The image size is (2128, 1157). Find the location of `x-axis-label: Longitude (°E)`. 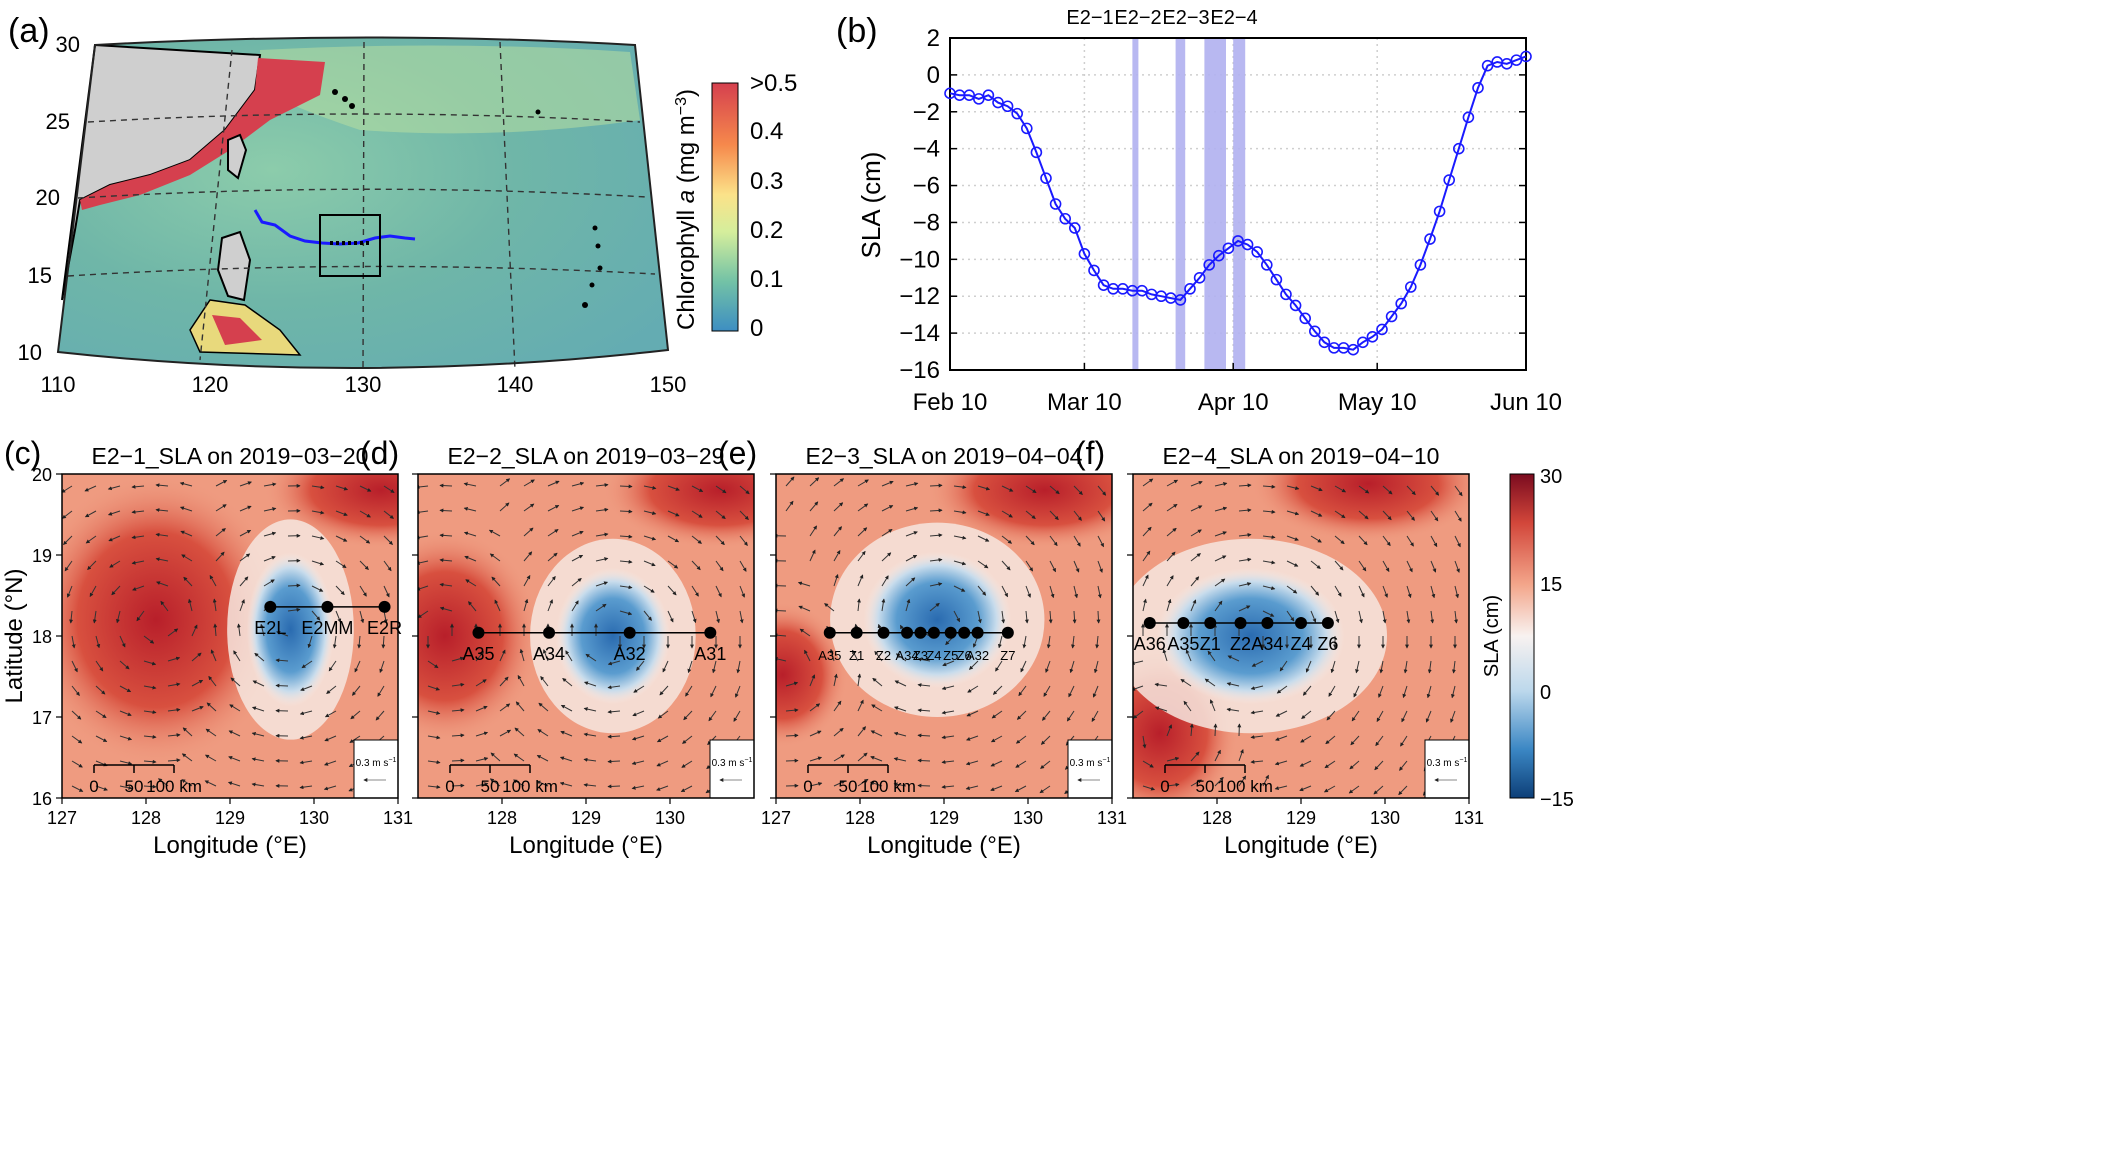

x-axis-label: Longitude (°E) is located at coordinates (1301, 845).